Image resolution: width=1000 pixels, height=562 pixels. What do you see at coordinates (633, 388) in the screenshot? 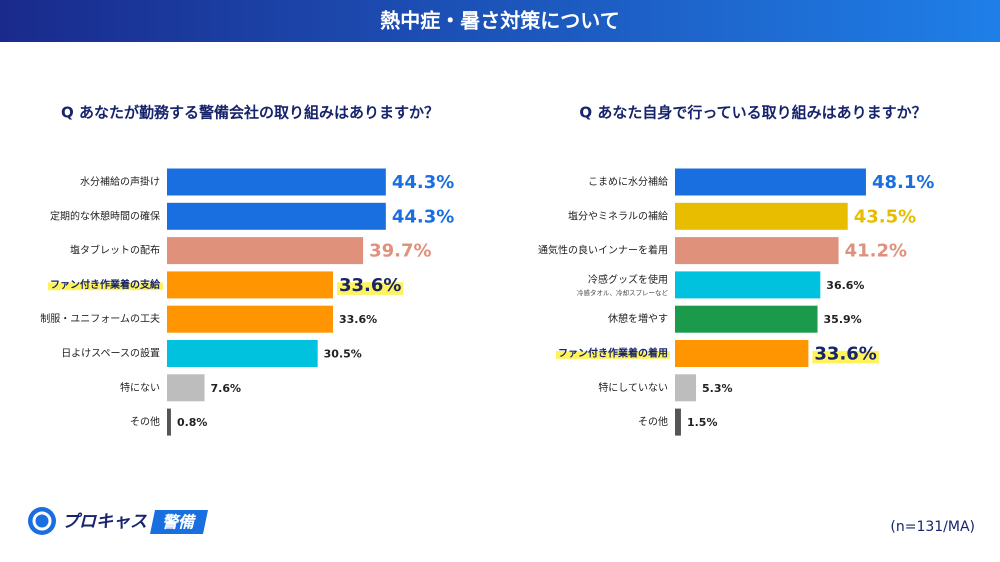
I see `category-label: 特にしていない` at bounding box center [633, 388].